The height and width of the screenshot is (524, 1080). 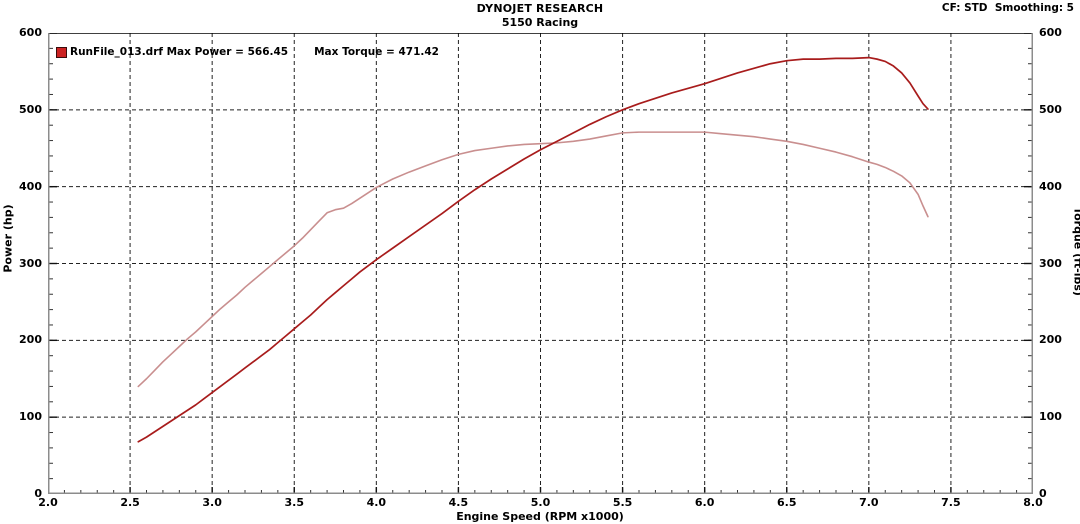 I want to click on y-axis-right-tick: 100, so click(x=1050, y=417).